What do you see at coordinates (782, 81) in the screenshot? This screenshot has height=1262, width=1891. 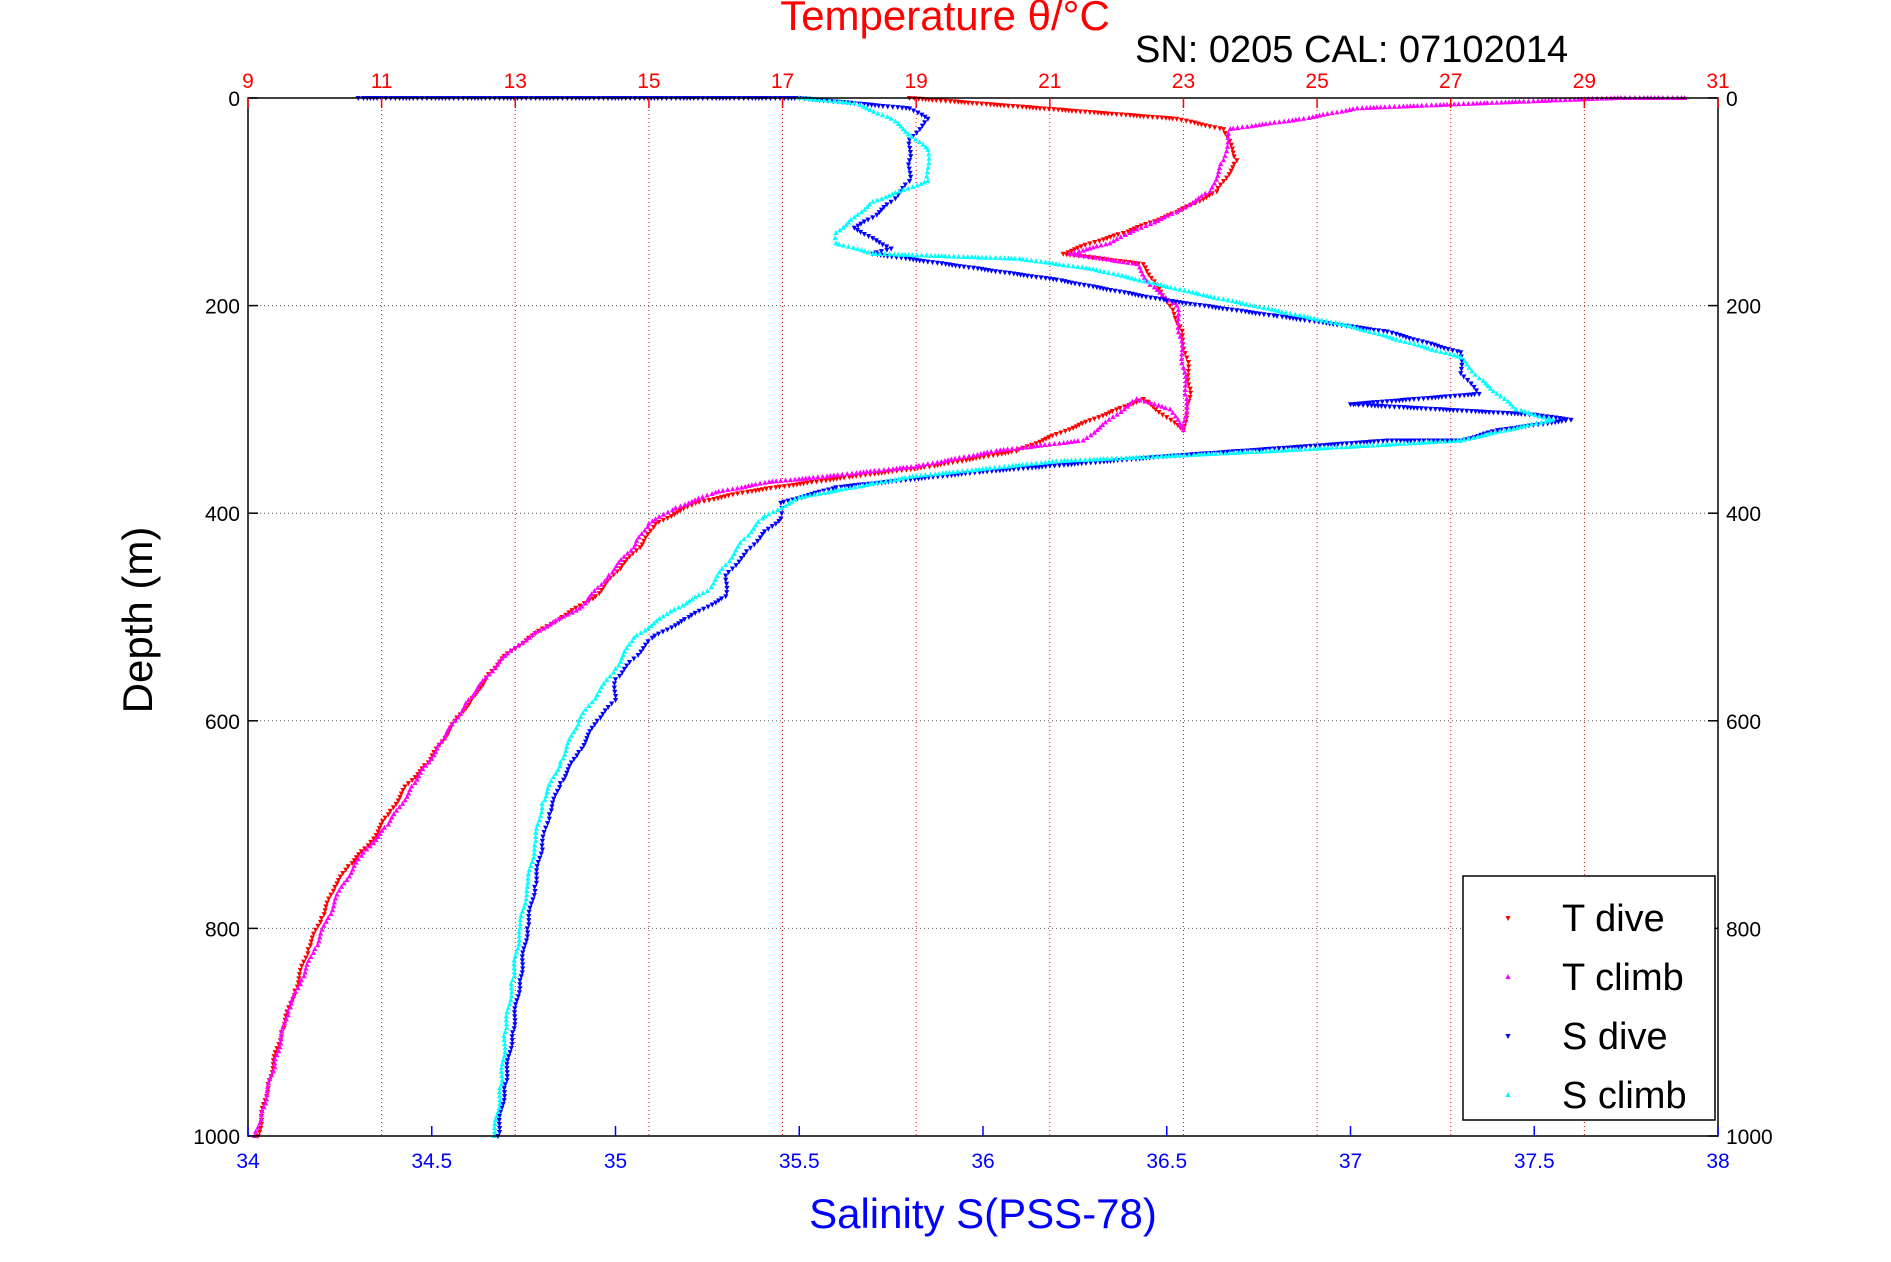 I see `x-top-tick-label: 17` at bounding box center [782, 81].